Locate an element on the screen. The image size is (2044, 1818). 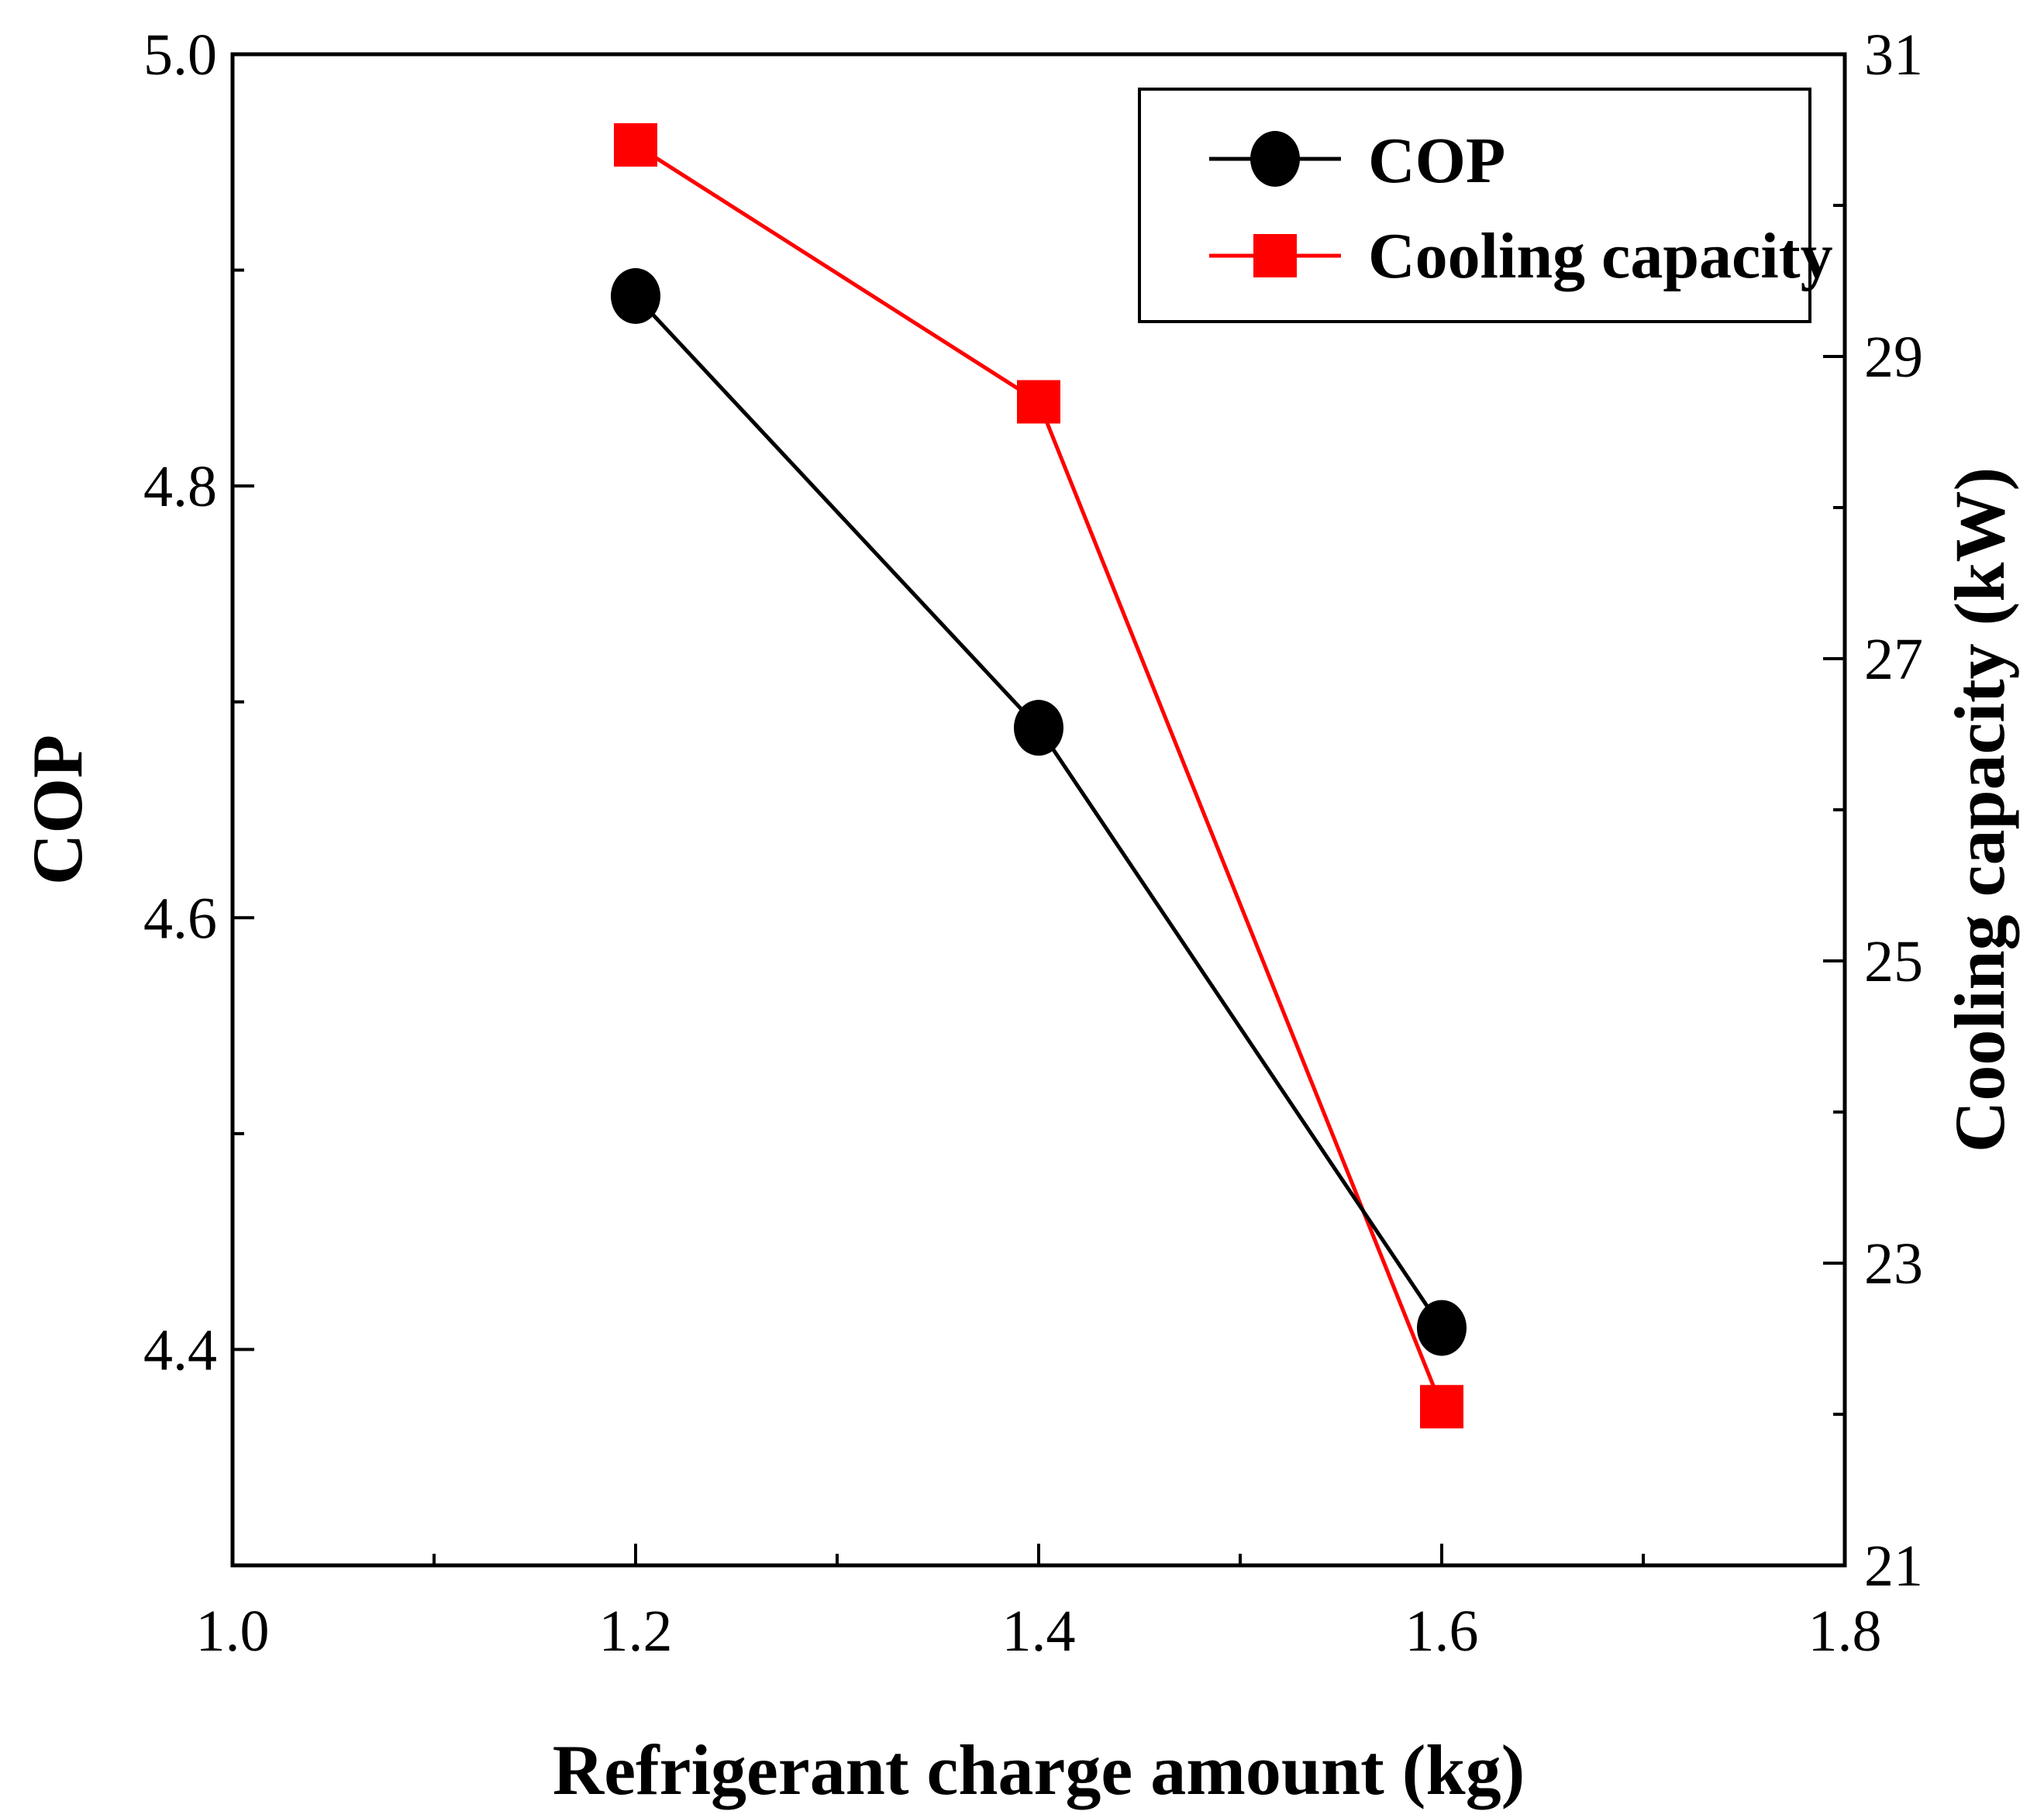
y-tick-label: 4.6 is located at coordinates (180, 918).